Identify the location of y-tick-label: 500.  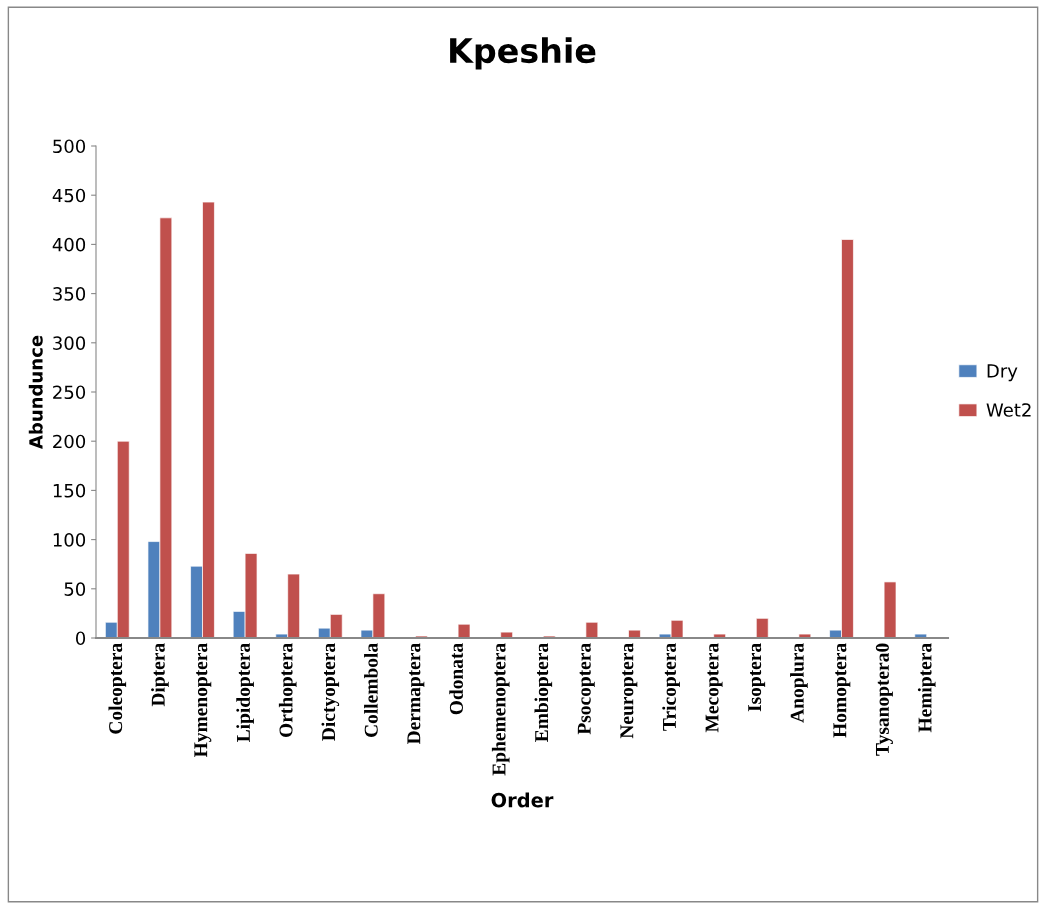
(69, 146).